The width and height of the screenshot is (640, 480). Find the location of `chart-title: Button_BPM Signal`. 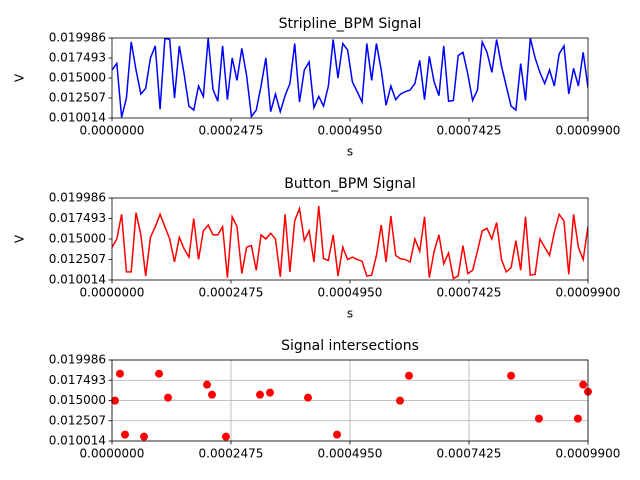

chart-title: Button_BPM Signal is located at coordinates (349, 184).